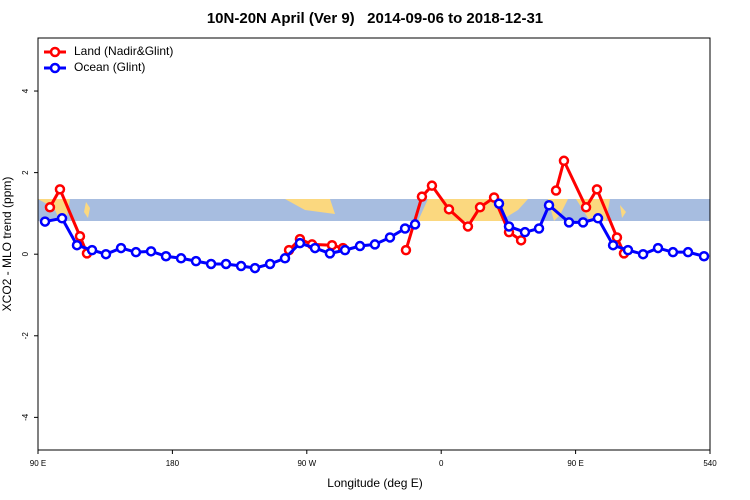 The image size is (750, 500). What do you see at coordinates (441, 463) in the screenshot?
I see `x-tick-label: 0` at bounding box center [441, 463].